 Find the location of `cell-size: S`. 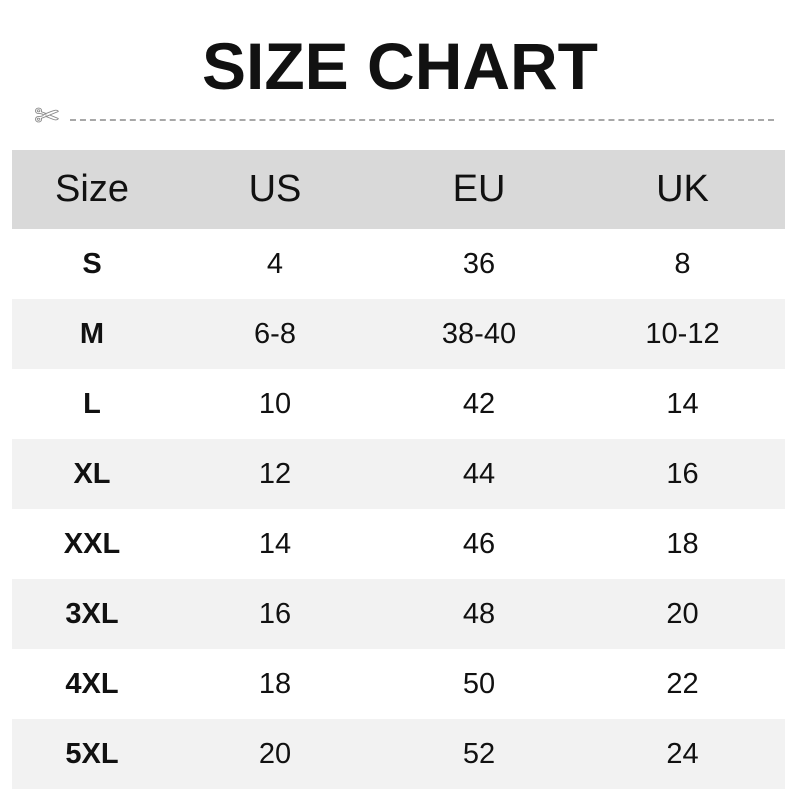

cell-size: S is located at coordinates (92, 263).